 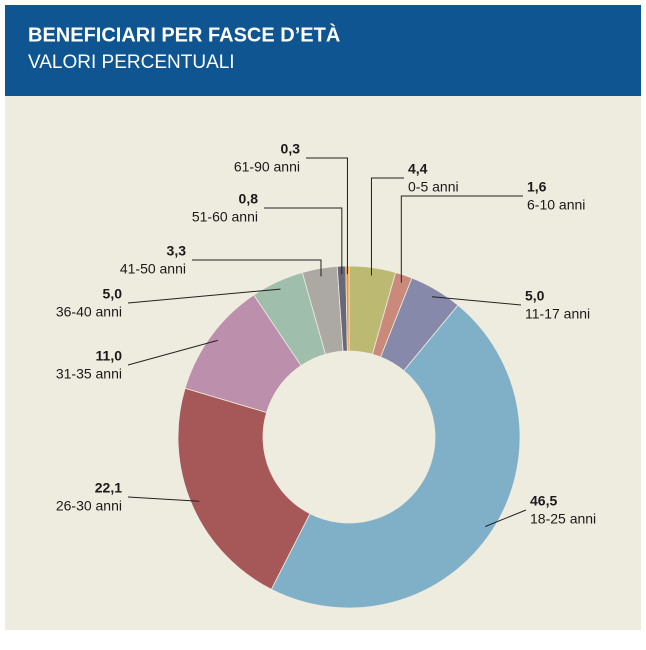 I want to click on value-label: 3,3, so click(x=177, y=251).